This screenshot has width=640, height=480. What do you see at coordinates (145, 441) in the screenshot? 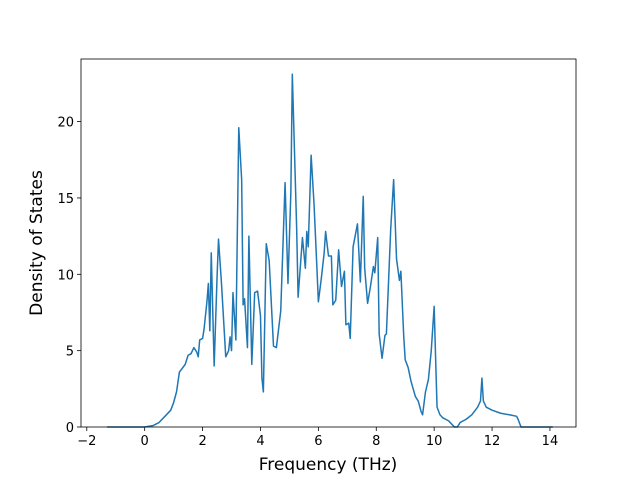
I see `x-tick-label: 0` at bounding box center [145, 441].